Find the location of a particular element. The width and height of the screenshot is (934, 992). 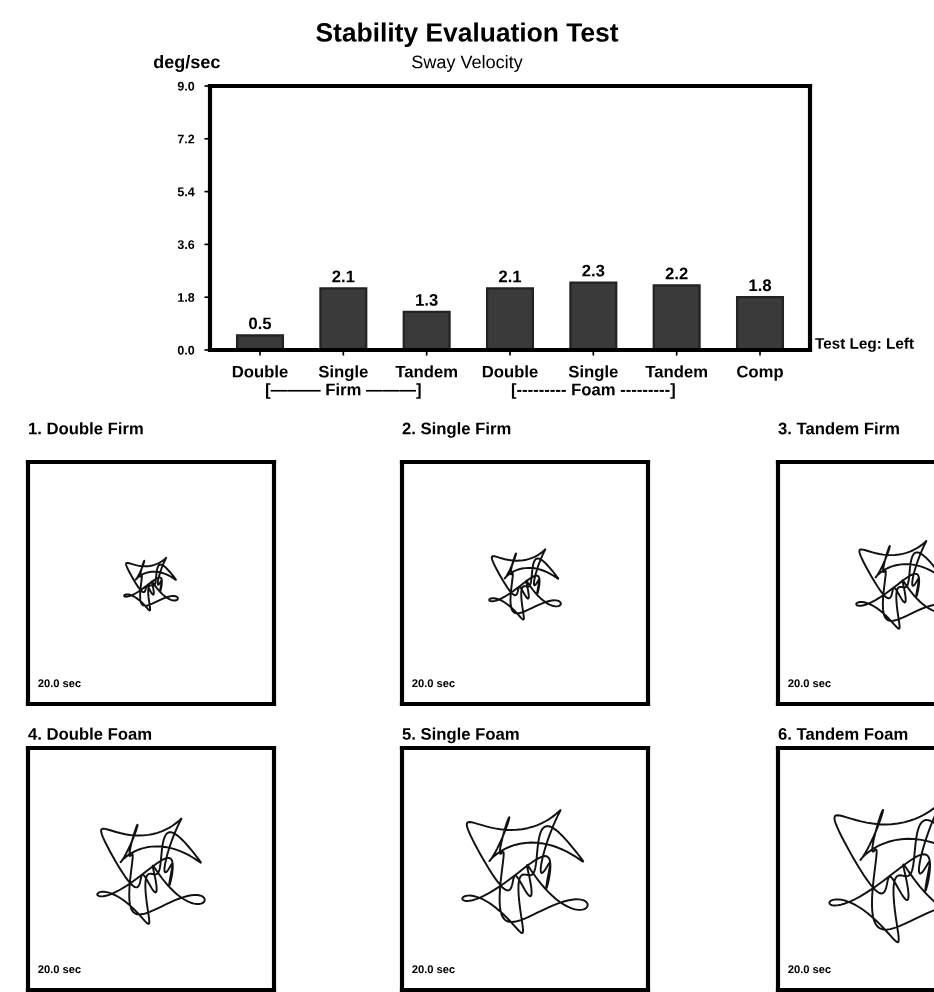

x-tick-label: Comp is located at coordinates (760, 373).